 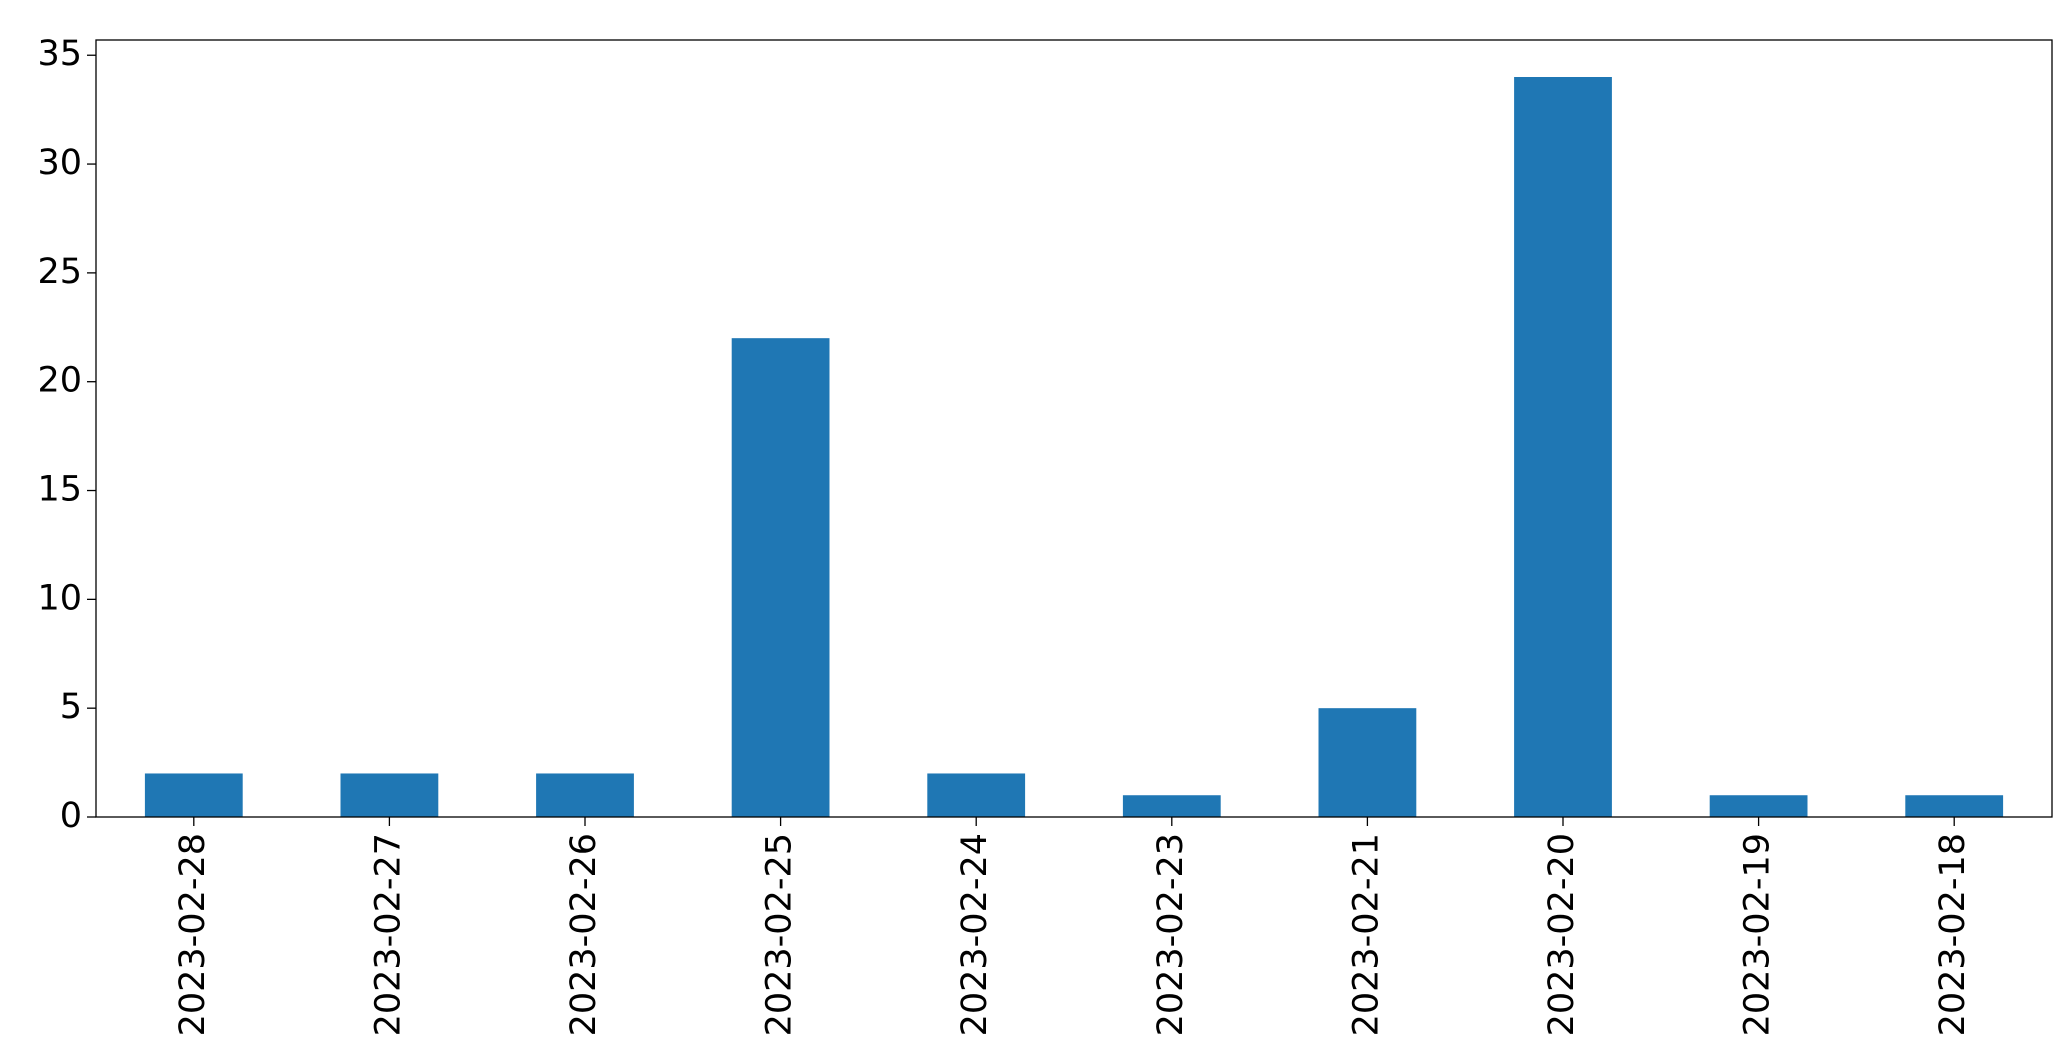 I want to click on x-tick-label: 2023-02-23, so click(x=1171, y=934).